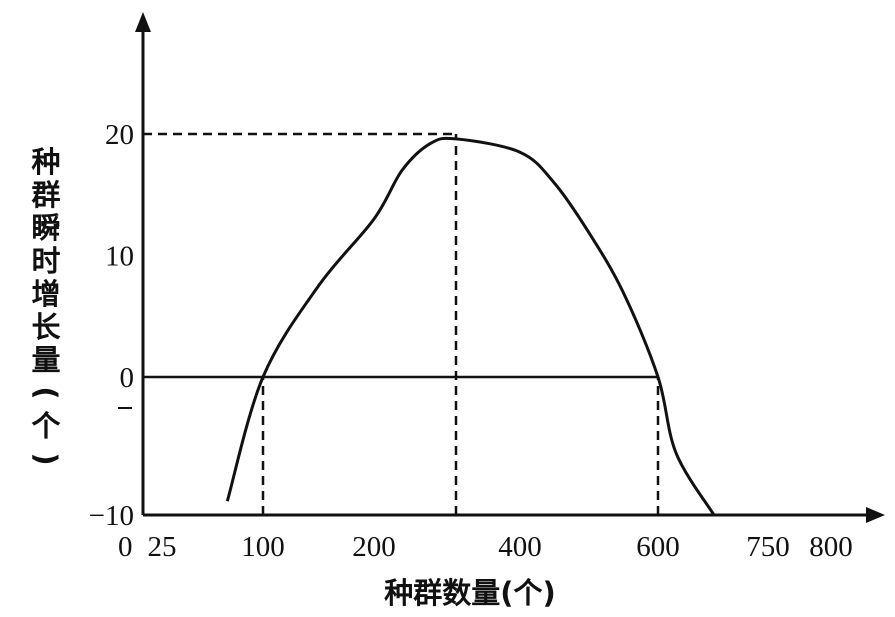 Image resolution: width=895 pixels, height=617 pixels. I want to click on y-axis-label-char-2: 瞬, so click(45, 228).